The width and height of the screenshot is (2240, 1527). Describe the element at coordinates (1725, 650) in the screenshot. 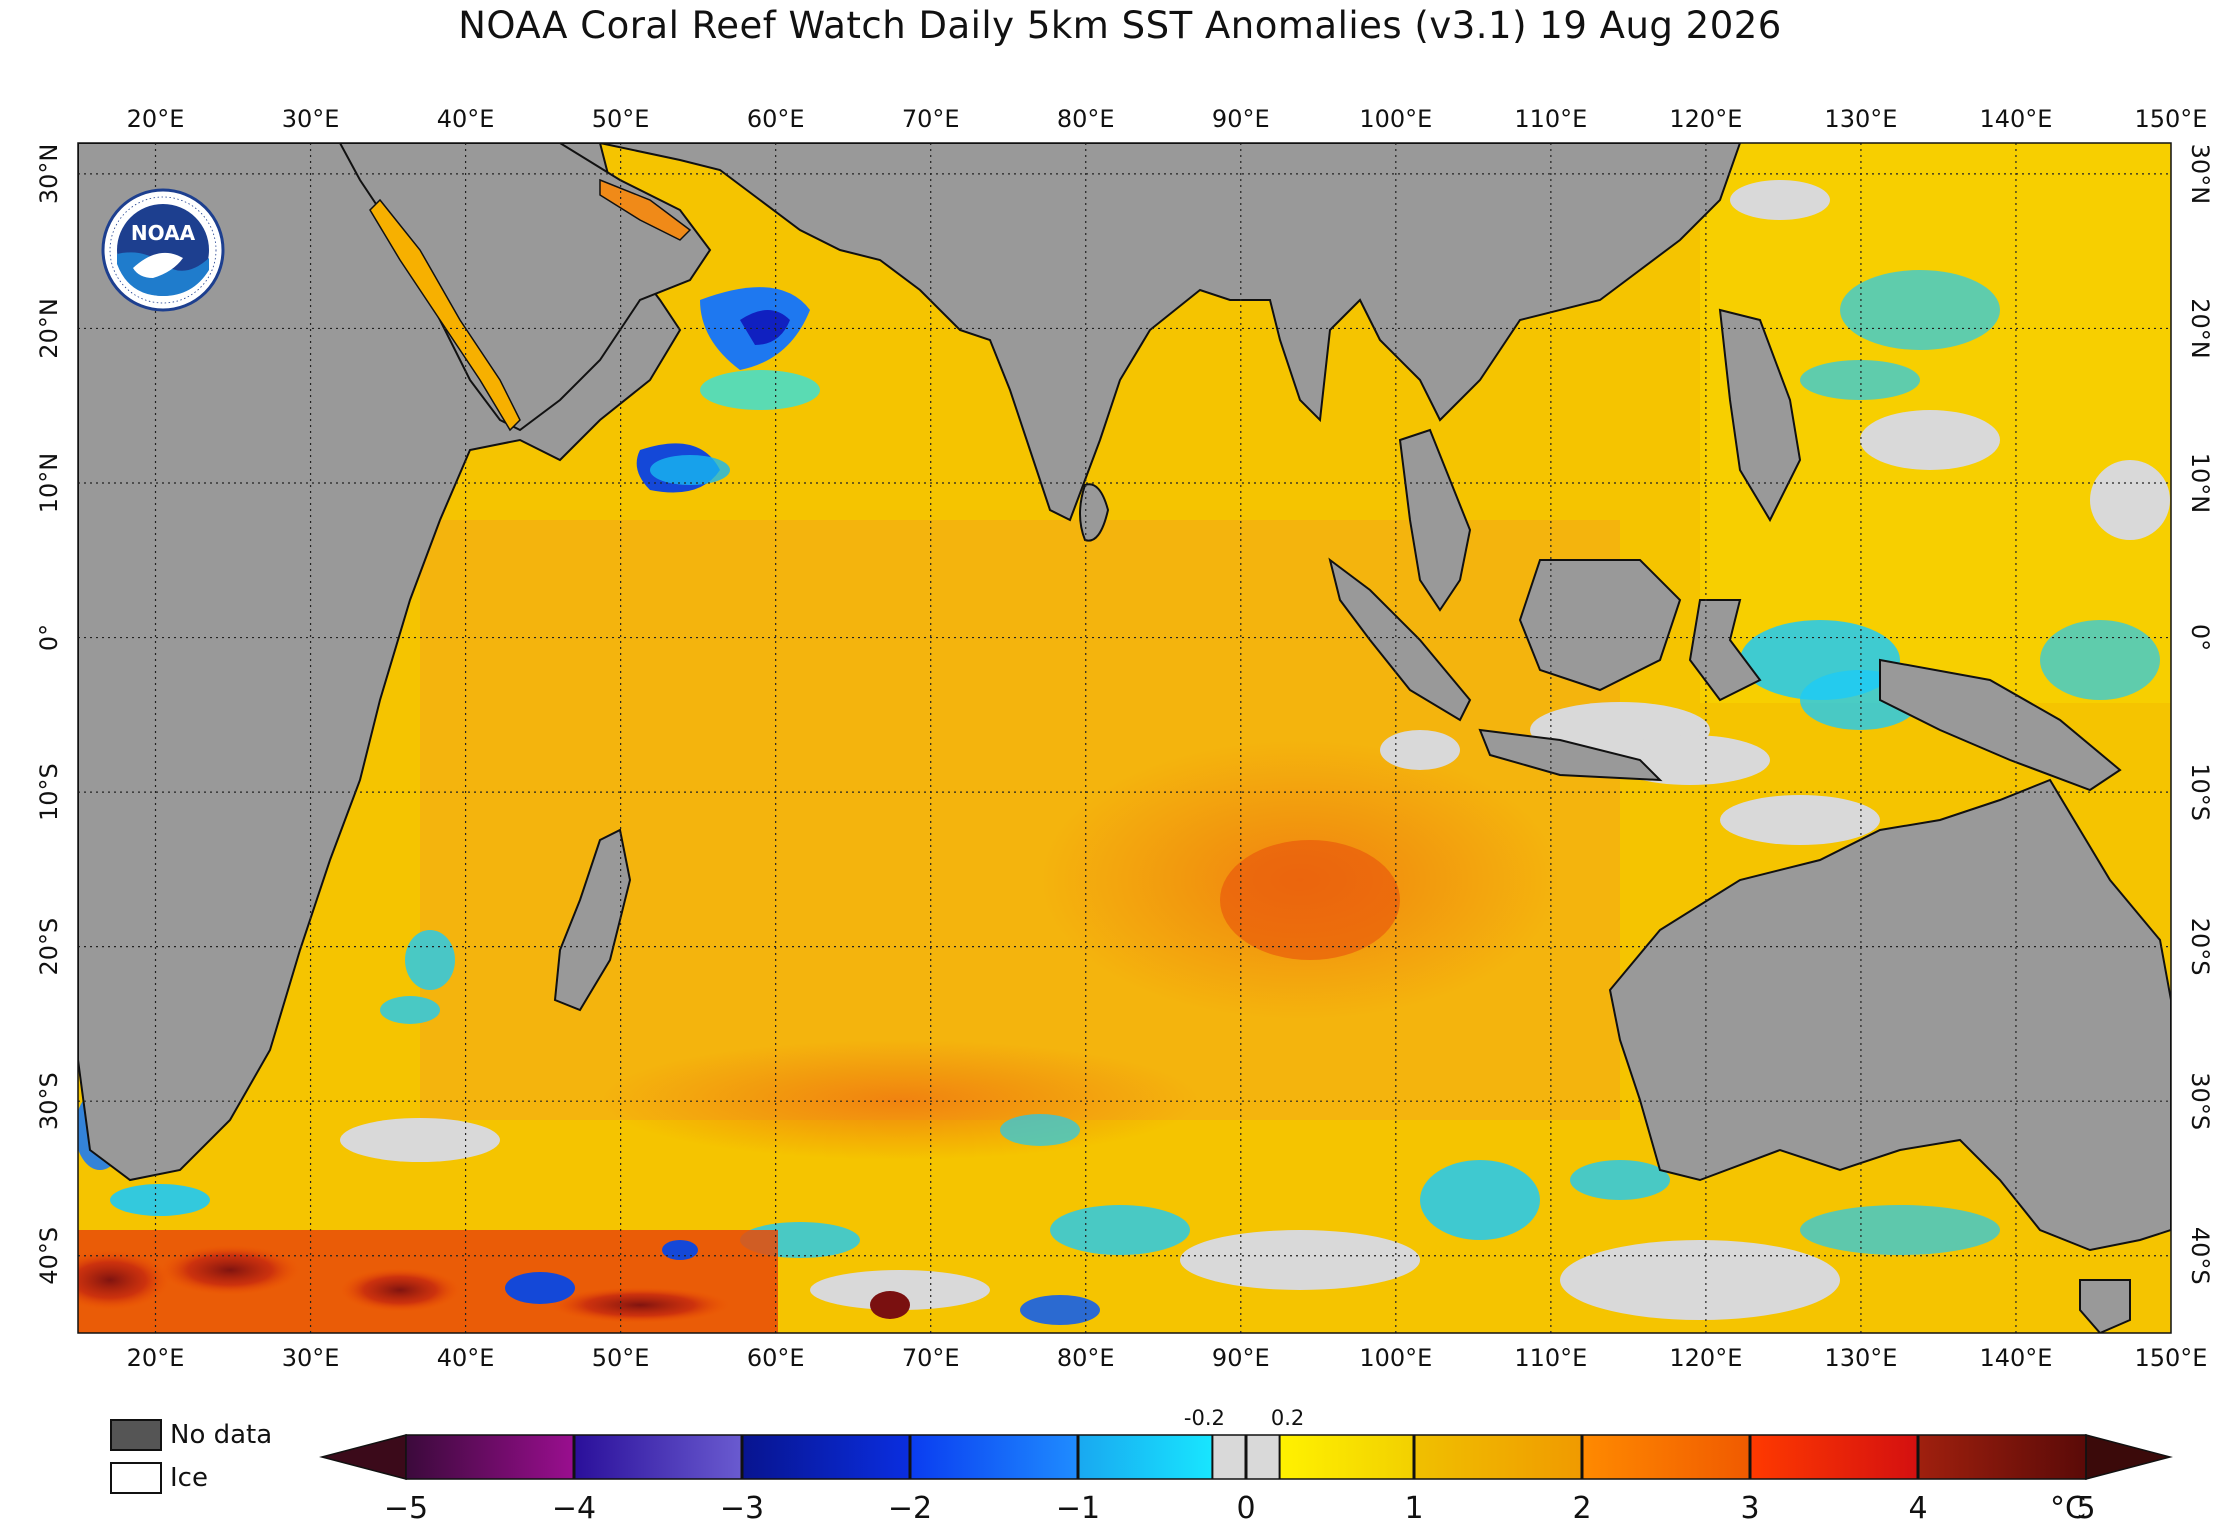

I see `sulawesi` at that location.